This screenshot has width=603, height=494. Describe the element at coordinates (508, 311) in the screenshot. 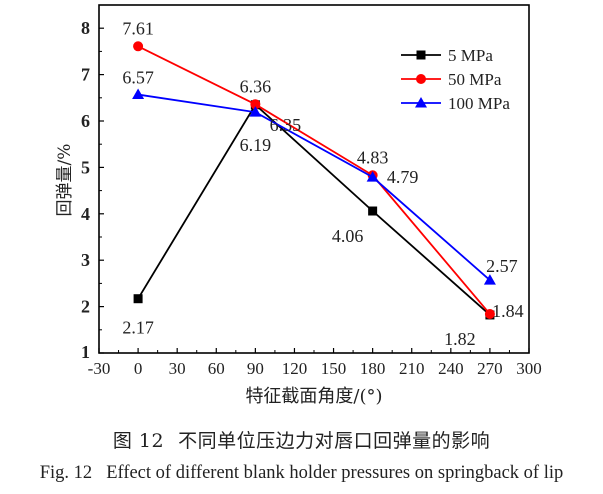

I see `data-label: 1.84` at that location.